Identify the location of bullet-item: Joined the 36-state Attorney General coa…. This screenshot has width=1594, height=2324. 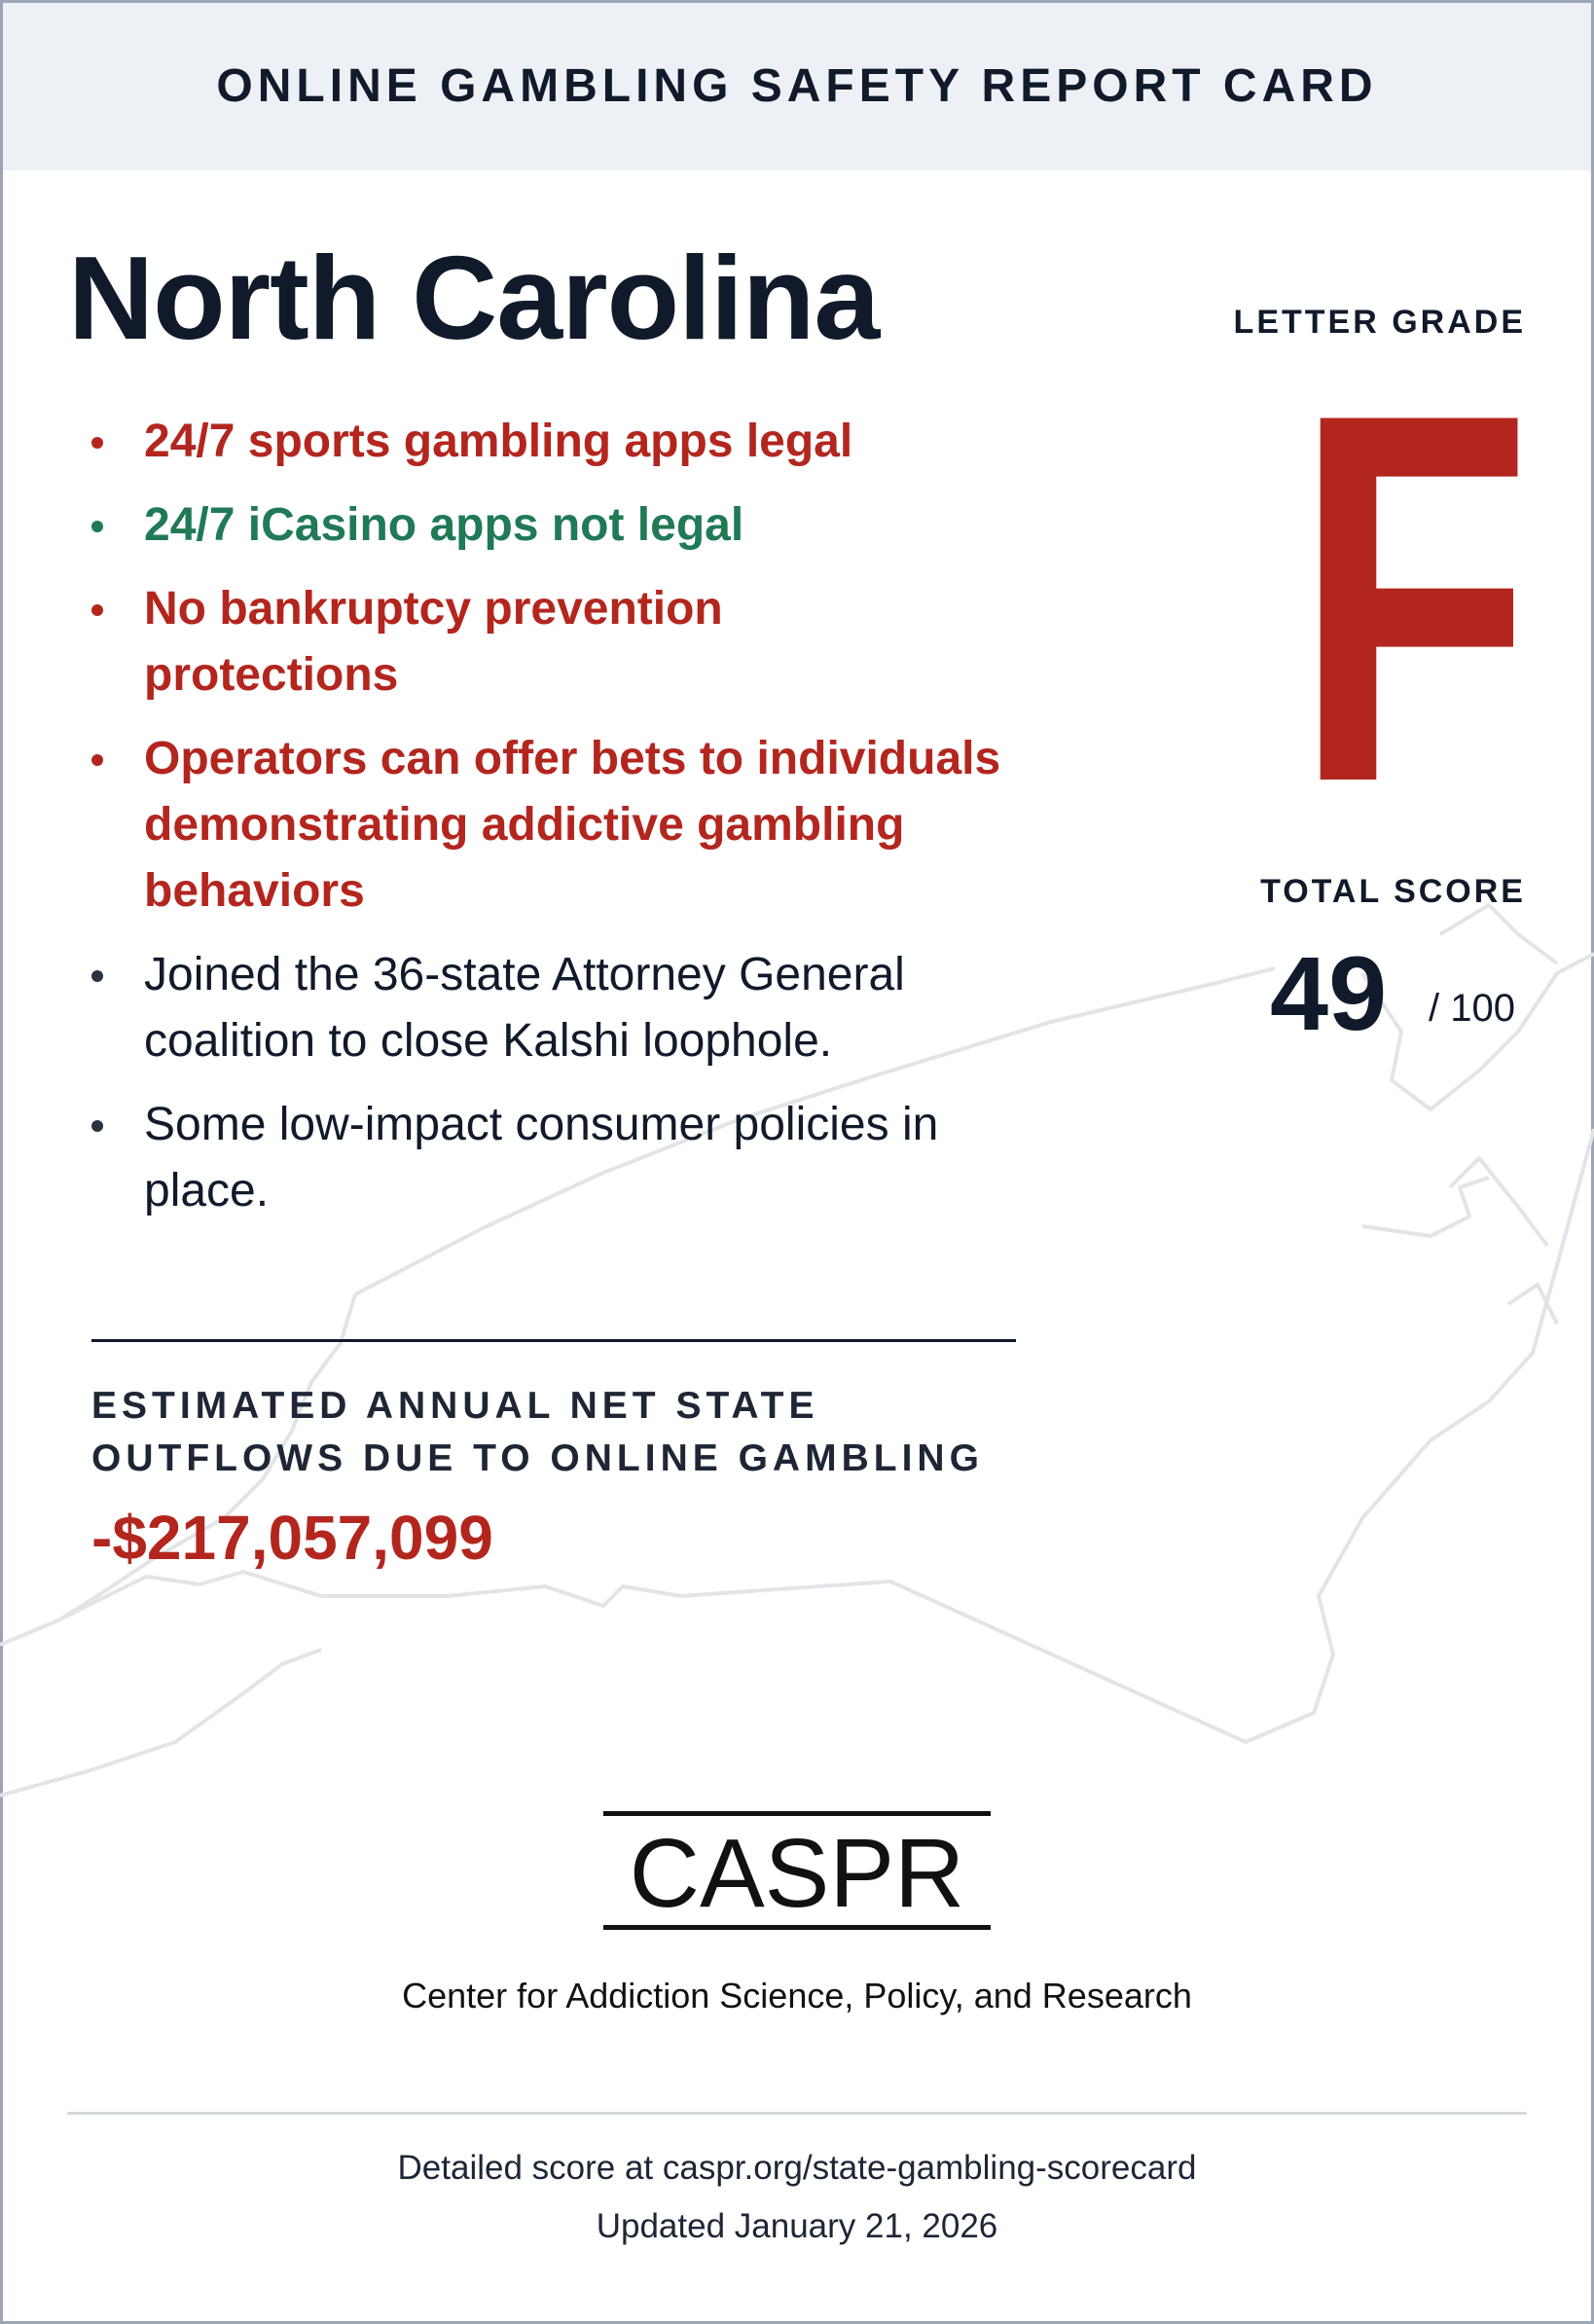
(531, 1008).